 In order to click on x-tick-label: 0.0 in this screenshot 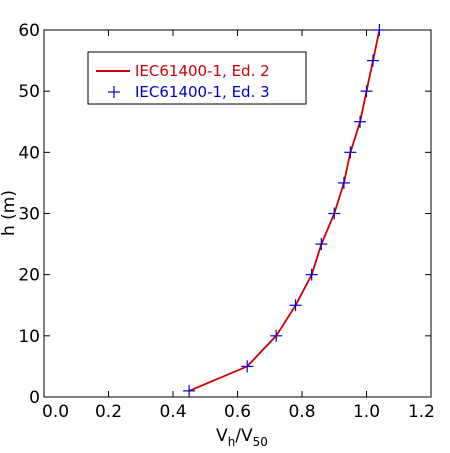, I will do `click(55, 412)`.